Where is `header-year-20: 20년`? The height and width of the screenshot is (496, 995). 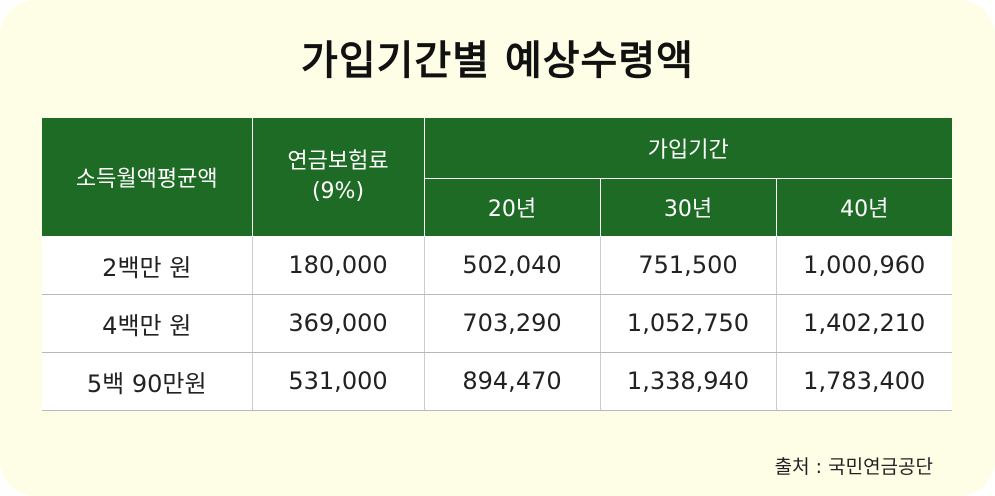
header-year-20: 20년 is located at coordinates (512, 207).